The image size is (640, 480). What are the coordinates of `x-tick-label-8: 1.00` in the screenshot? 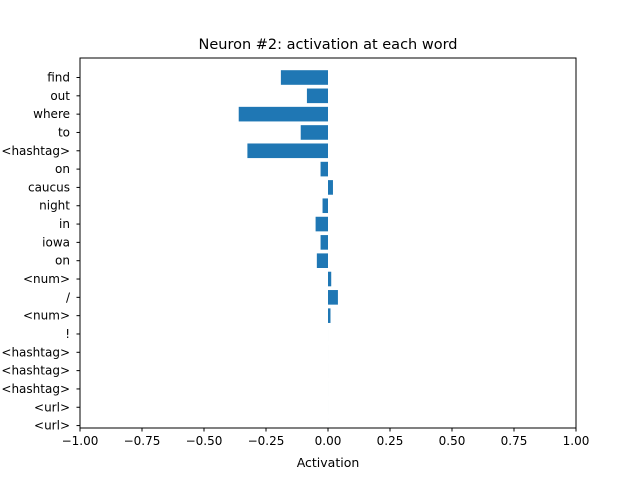 It's located at (576, 441).